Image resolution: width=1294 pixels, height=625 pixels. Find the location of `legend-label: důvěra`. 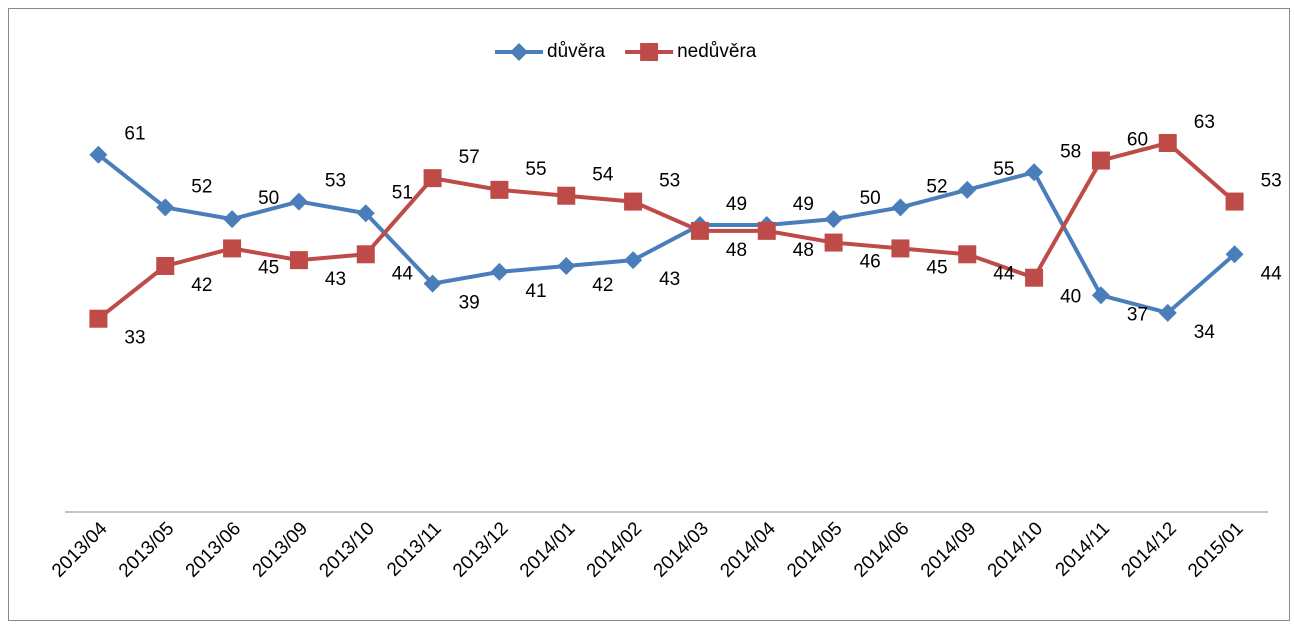

legend-label: důvěra is located at coordinates (576, 51).